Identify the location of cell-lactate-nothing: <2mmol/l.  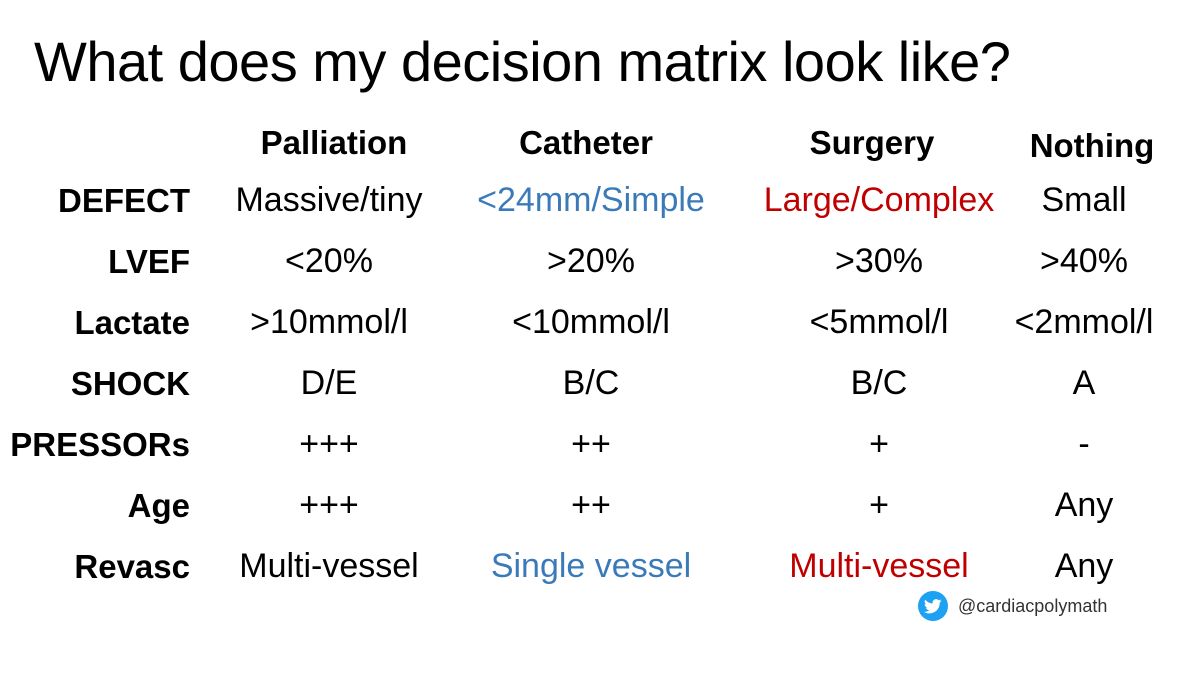
(1084, 322).